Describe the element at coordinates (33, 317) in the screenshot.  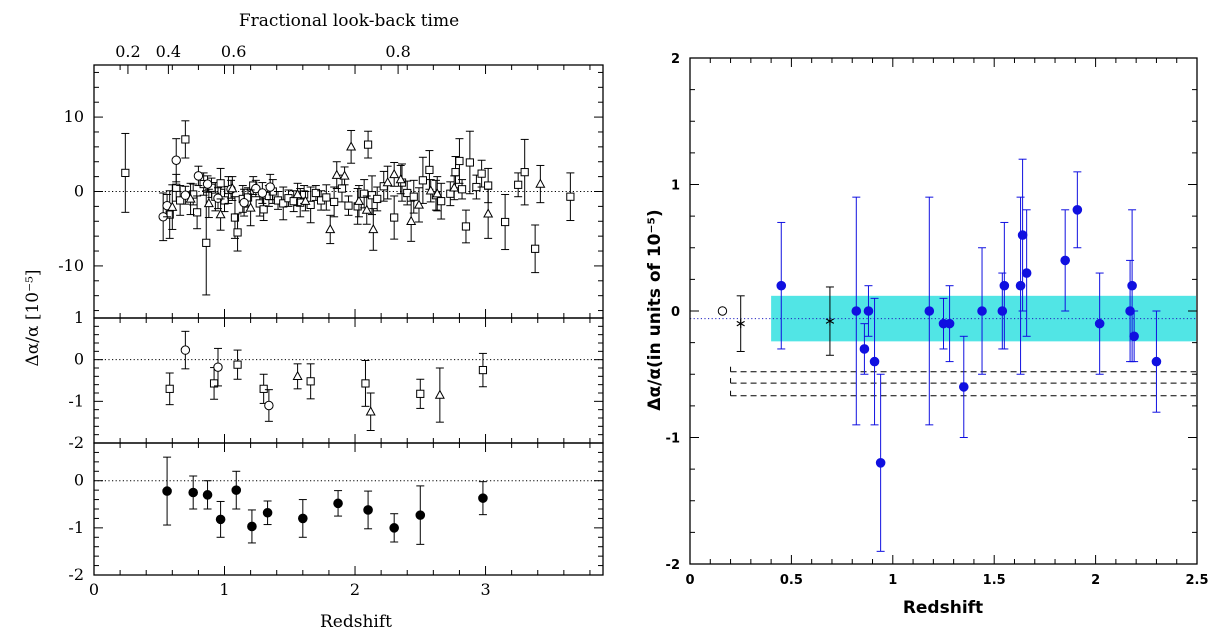
I see `y-axis-title-left: Δα/α [10⁻⁵]` at that location.